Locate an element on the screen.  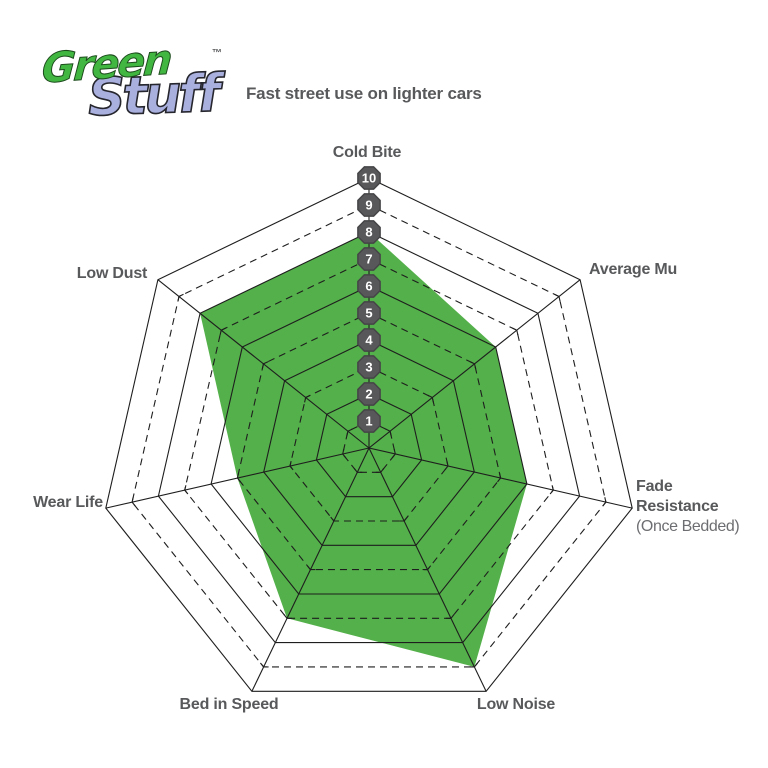
axis-label-bed-in-speed: Bed in Speed is located at coordinates (229, 704).